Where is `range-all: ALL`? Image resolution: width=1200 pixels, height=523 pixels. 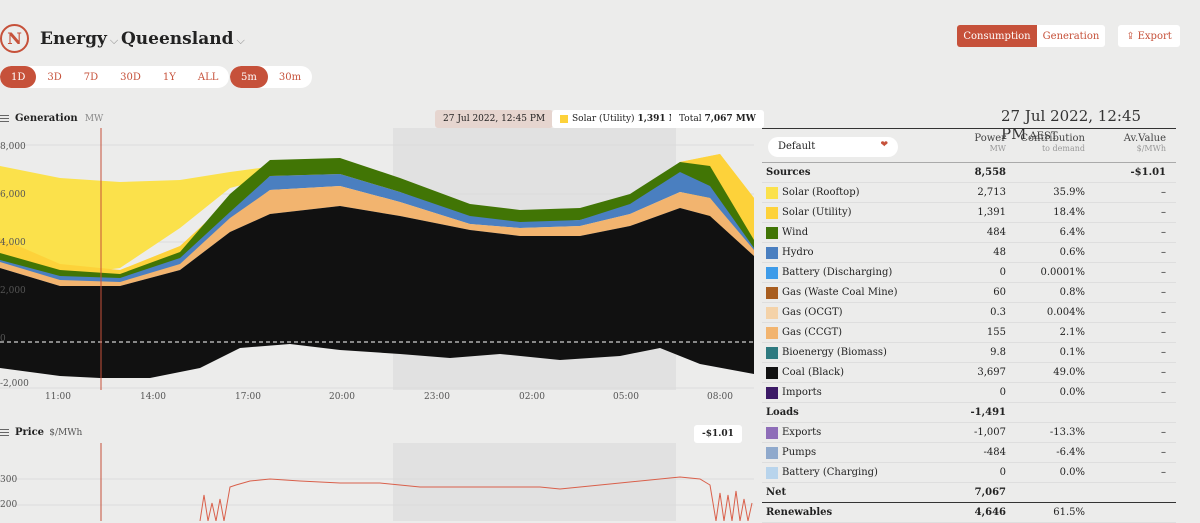
range-all: ALL is located at coordinates (208, 77).